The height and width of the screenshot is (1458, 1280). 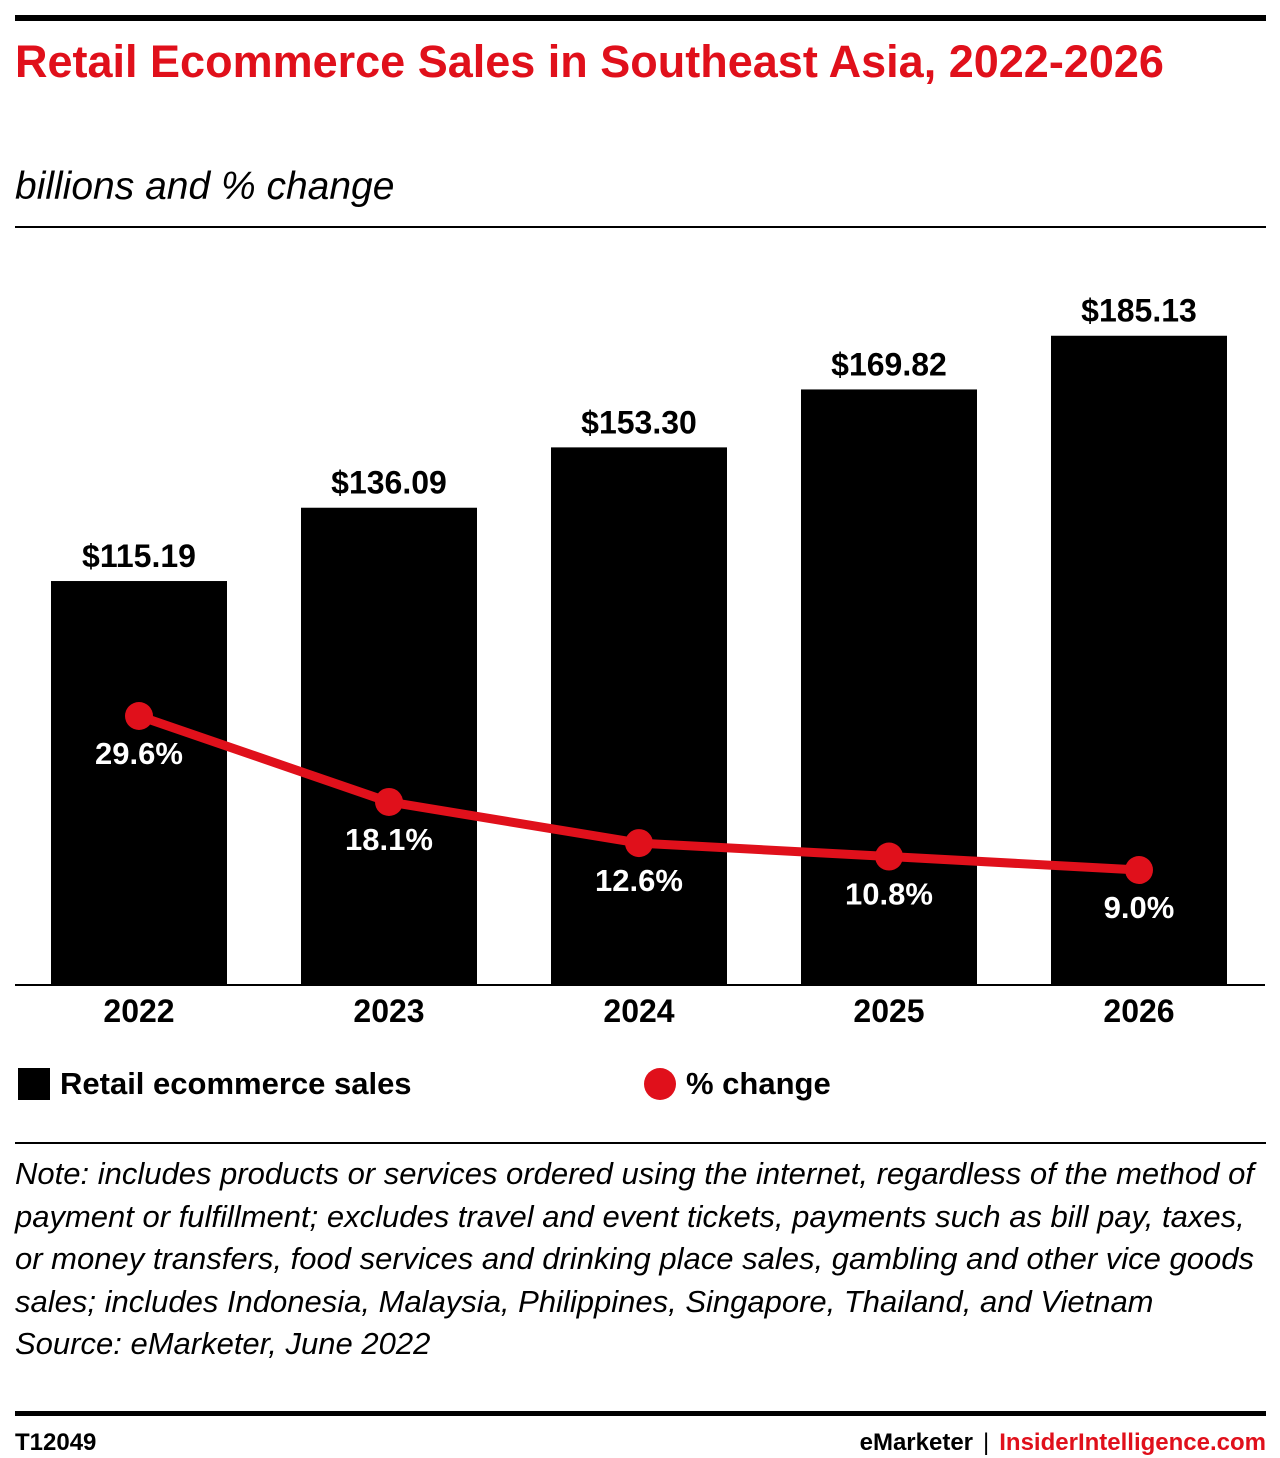 I want to click on pct-point-2026, so click(x=1139, y=870).